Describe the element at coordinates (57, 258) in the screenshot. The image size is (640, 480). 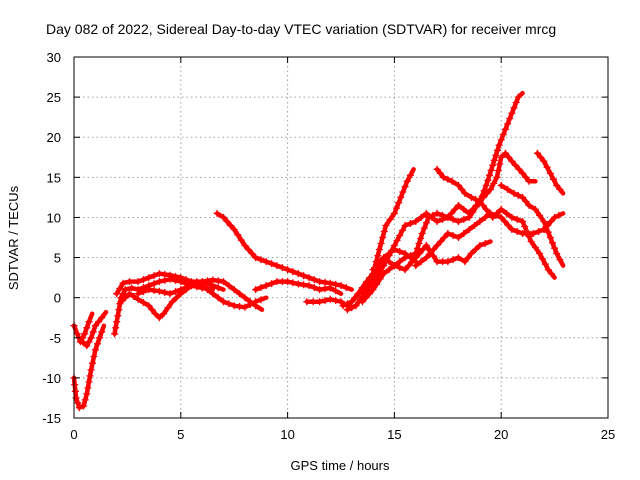
I see `y-tick-label: 5` at that location.